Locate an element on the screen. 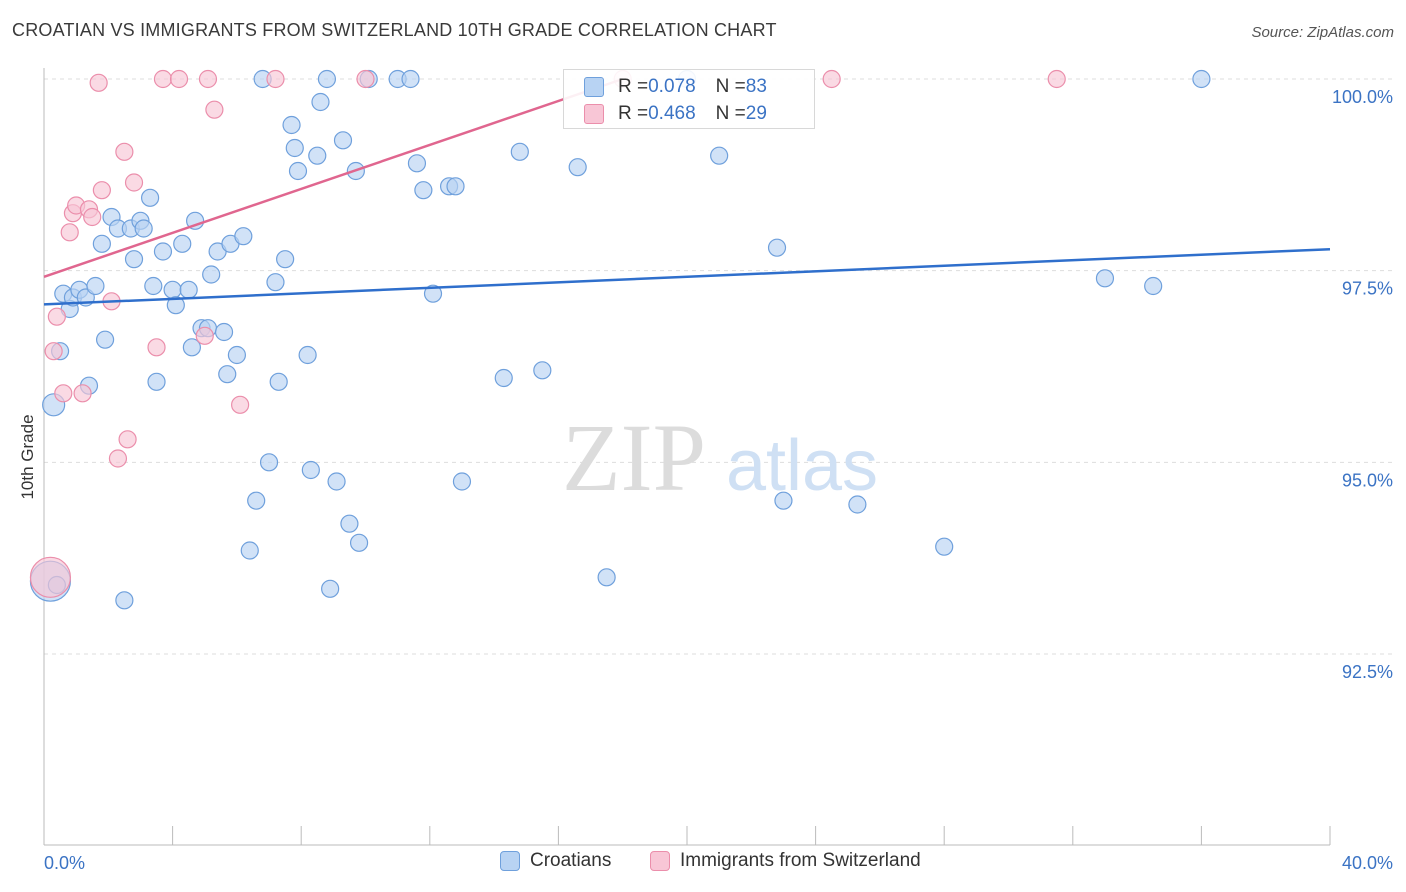  watermark-zip: ZIP is located at coordinates (634, 457).